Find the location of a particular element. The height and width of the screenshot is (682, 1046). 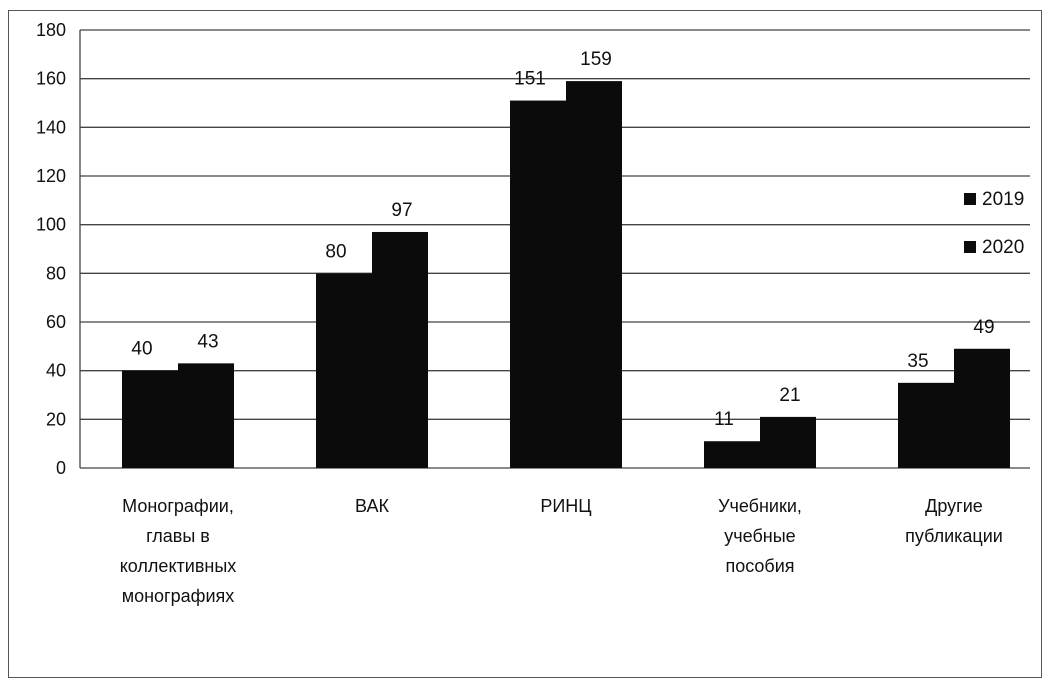

x-category-line: РИНЦ is located at coordinates (565, 506).